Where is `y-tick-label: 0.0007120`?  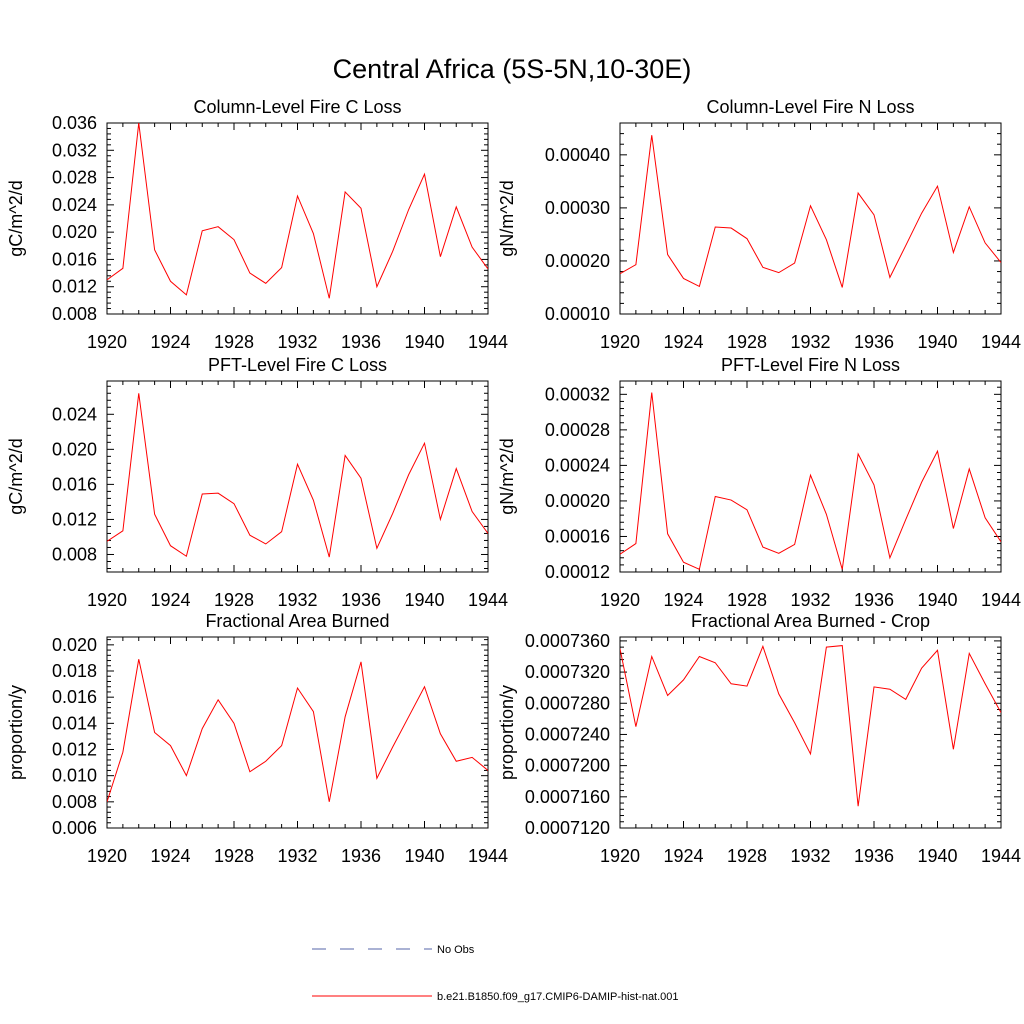
y-tick-label: 0.0007120 is located at coordinates (567, 828).